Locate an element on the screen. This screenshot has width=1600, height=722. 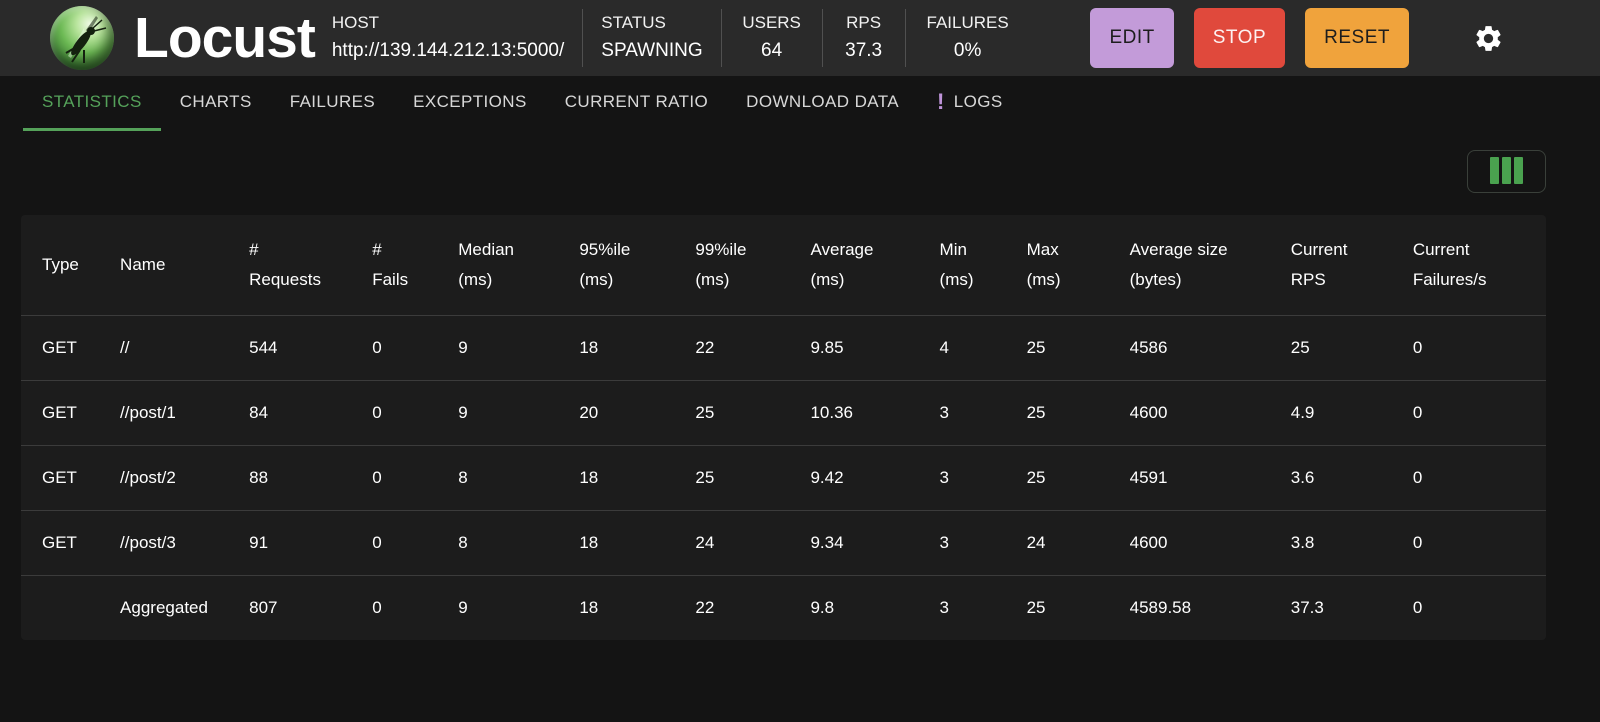
cell-name: //post/1 is located at coordinates (164, 412).